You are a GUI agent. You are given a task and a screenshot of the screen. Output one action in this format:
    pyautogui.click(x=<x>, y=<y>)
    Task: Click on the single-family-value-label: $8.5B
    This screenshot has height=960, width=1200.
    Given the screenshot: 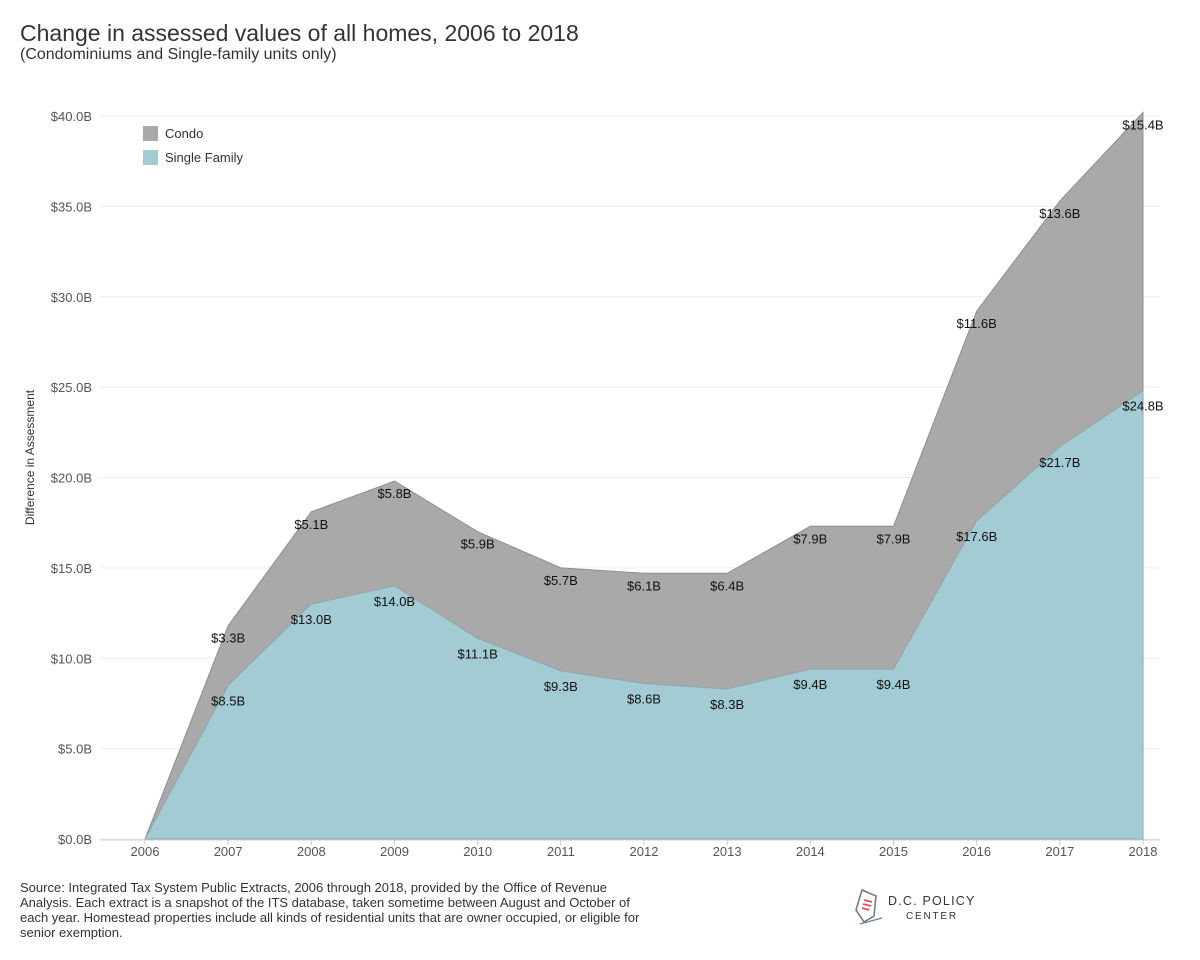 What is the action you would take?
    pyautogui.click(x=228, y=700)
    